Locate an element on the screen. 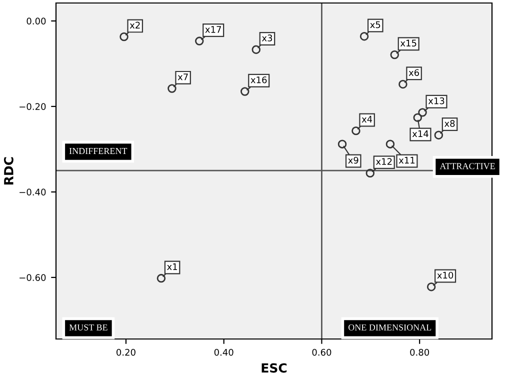 The height and width of the screenshot is (374, 520). annotation: x5 is located at coordinates (375, 24).